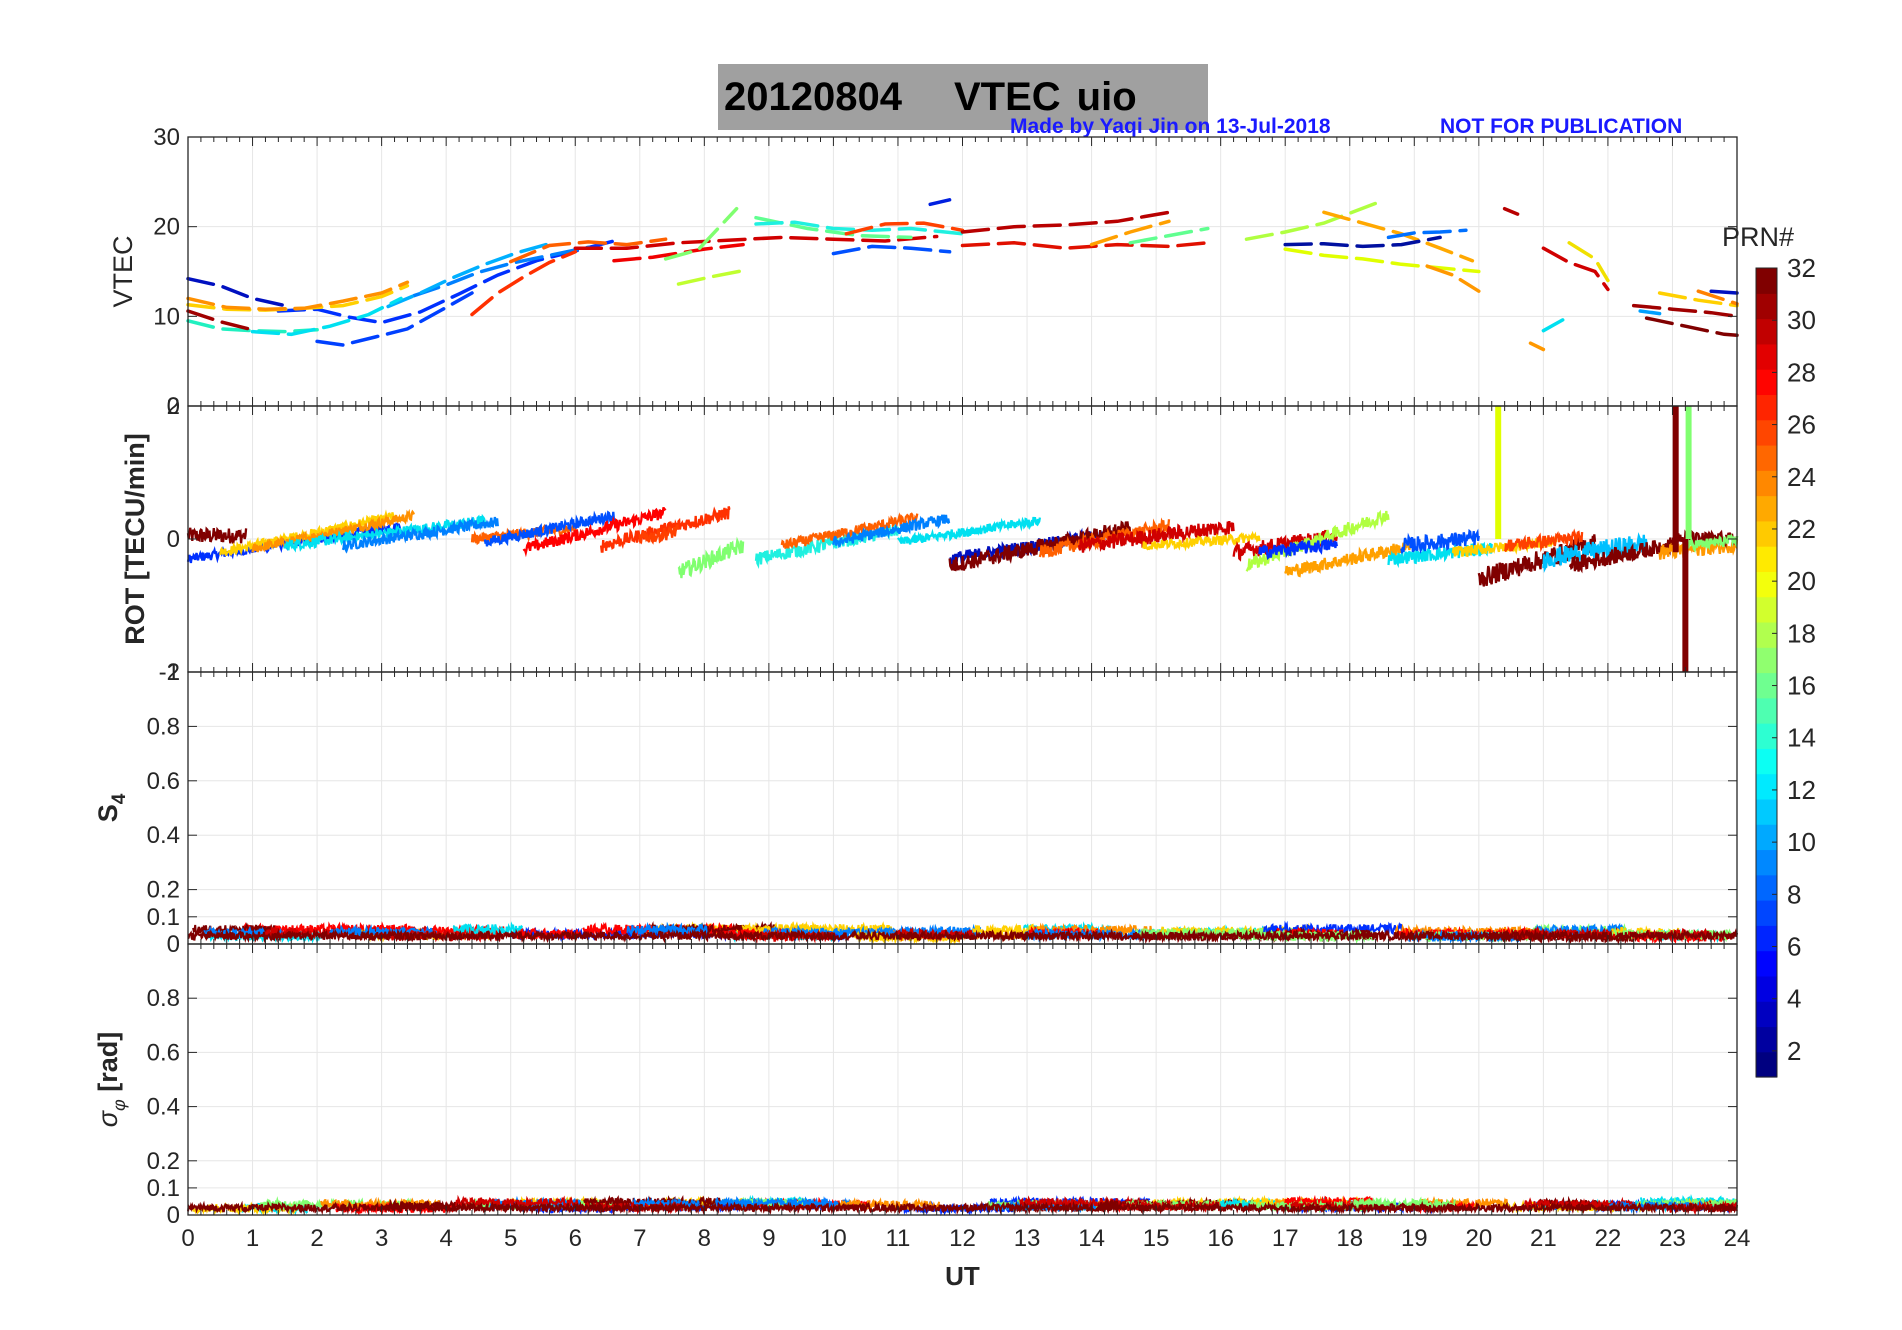  Describe the element at coordinates (1801, 425) in the screenshot. I see `colorbar-tick-label: 26` at that location.